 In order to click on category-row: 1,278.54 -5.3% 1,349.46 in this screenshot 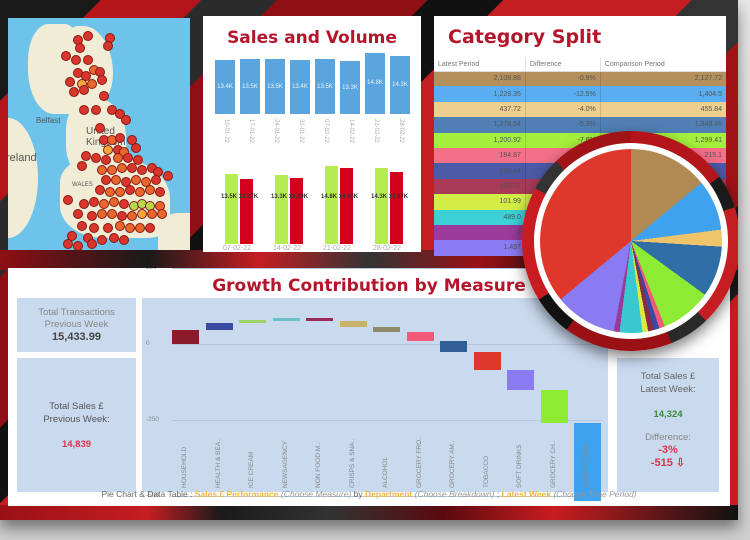, I will do `click(580, 125)`.